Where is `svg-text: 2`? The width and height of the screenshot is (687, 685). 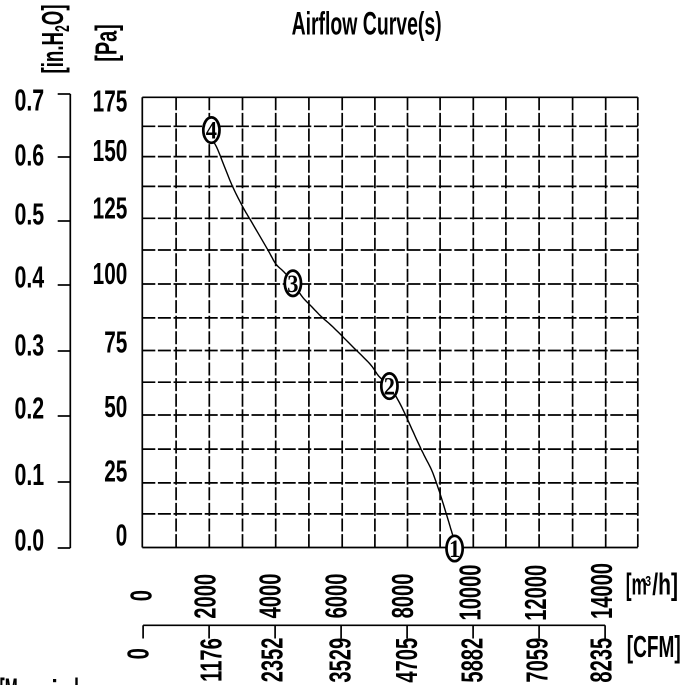
svg-text: 2 is located at coordinates (389, 387).